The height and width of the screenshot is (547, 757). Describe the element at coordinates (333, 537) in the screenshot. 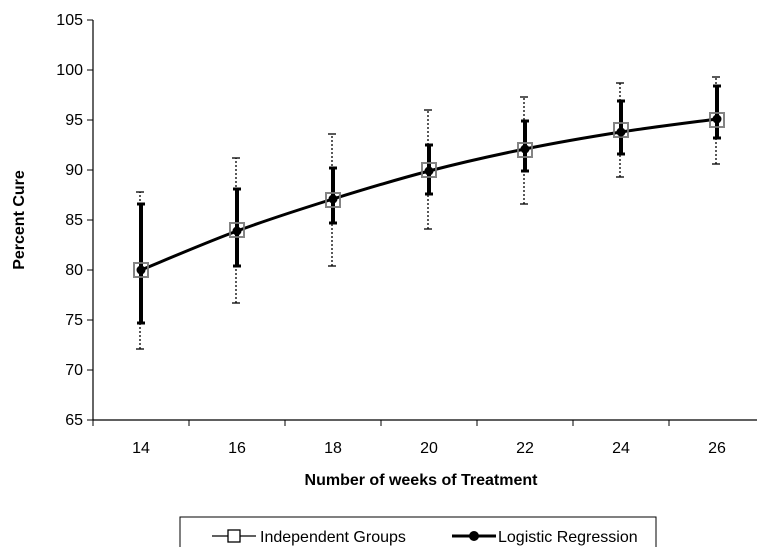

I see `legend-label-independent-groups: Independent Groups` at that location.